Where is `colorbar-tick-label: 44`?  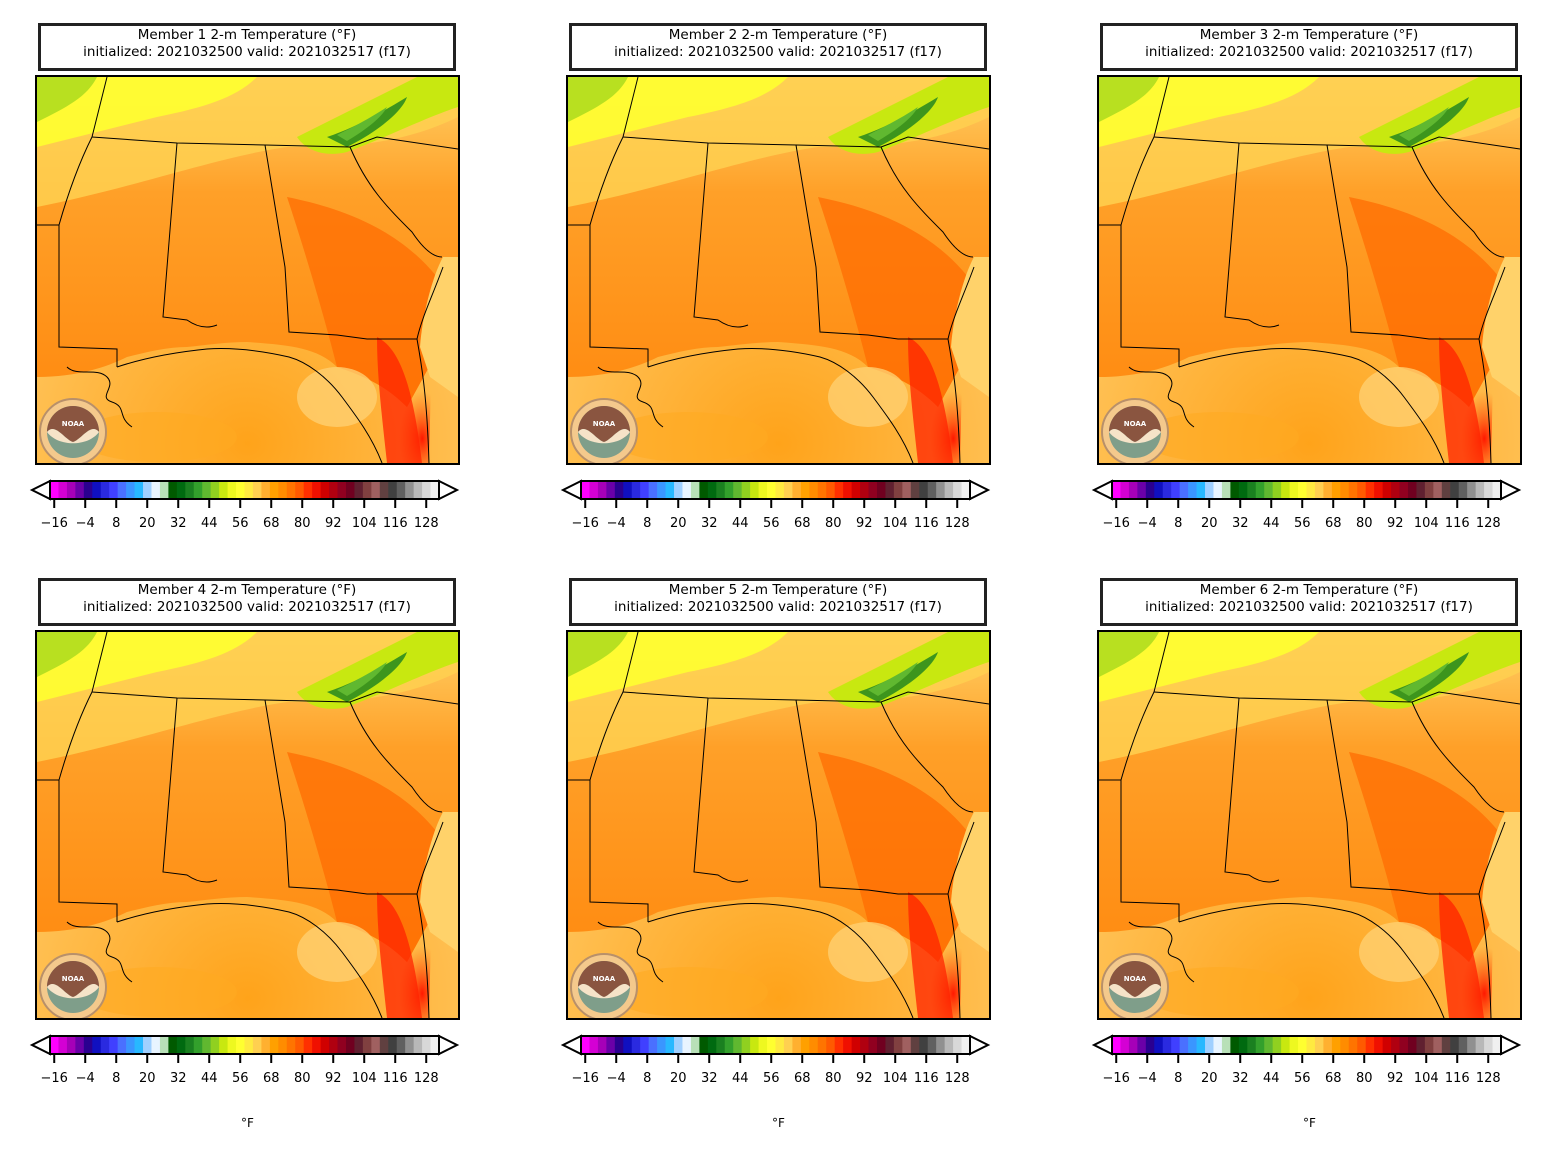 colorbar-tick-label: 44 is located at coordinates (1271, 1078).